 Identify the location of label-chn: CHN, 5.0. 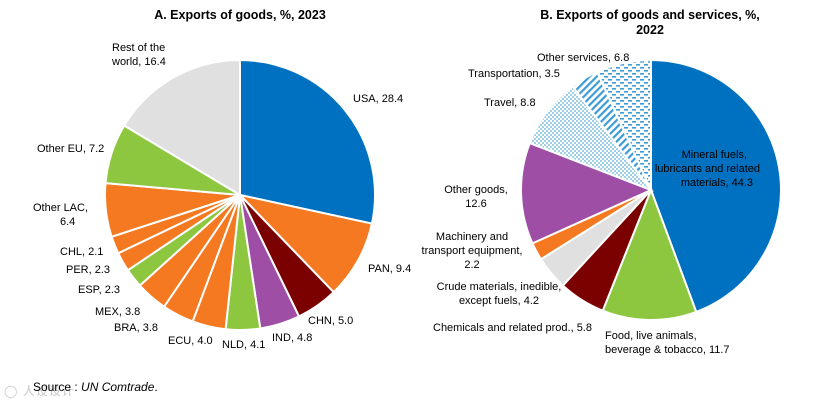
(330, 321).